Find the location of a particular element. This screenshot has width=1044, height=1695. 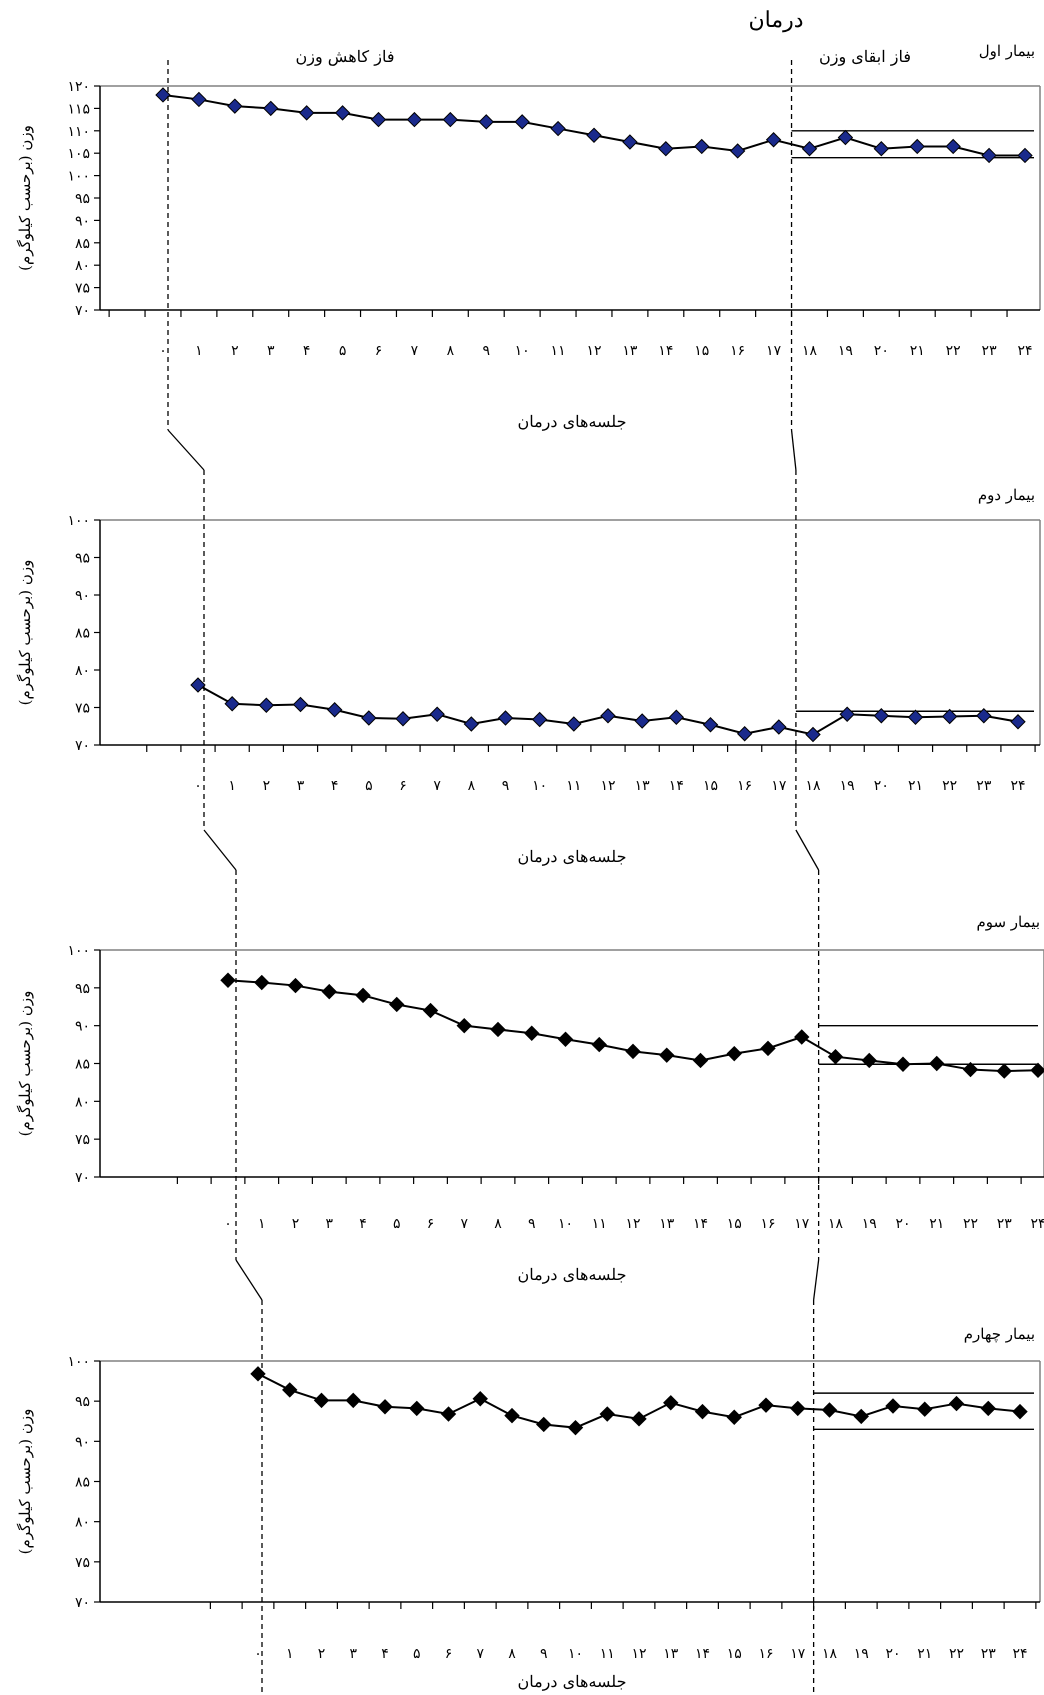

y-tick-label: ۹۰ is located at coordinates (82, 221).